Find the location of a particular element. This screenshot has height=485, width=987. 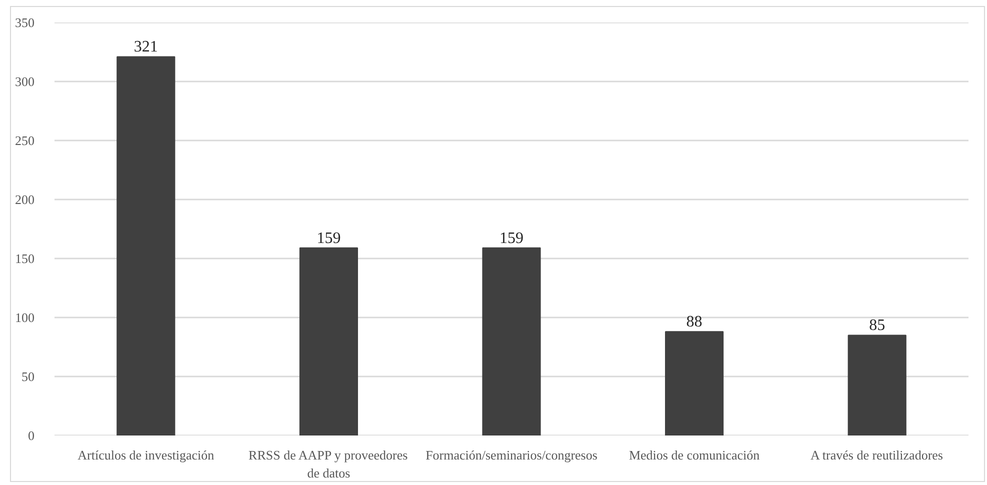

y-tick-label: 150 is located at coordinates (24, 258).